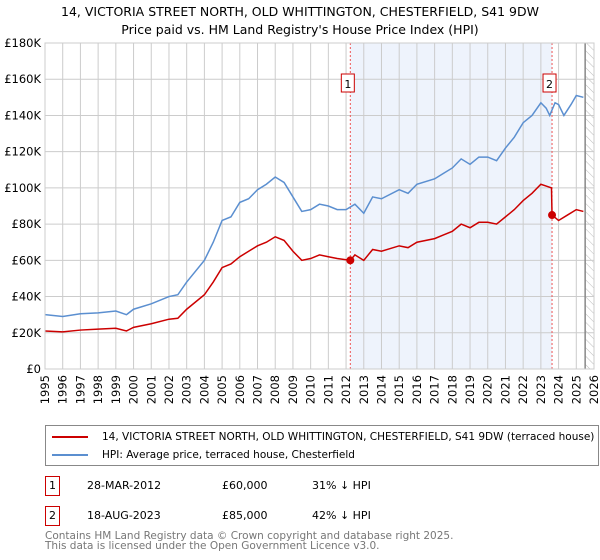 This screenshot has height=560, width=600. What do you see at coordinates (523, 389) in the screenshot?
I see `x-tick-label: 2022` at bounding box center [523, 389].